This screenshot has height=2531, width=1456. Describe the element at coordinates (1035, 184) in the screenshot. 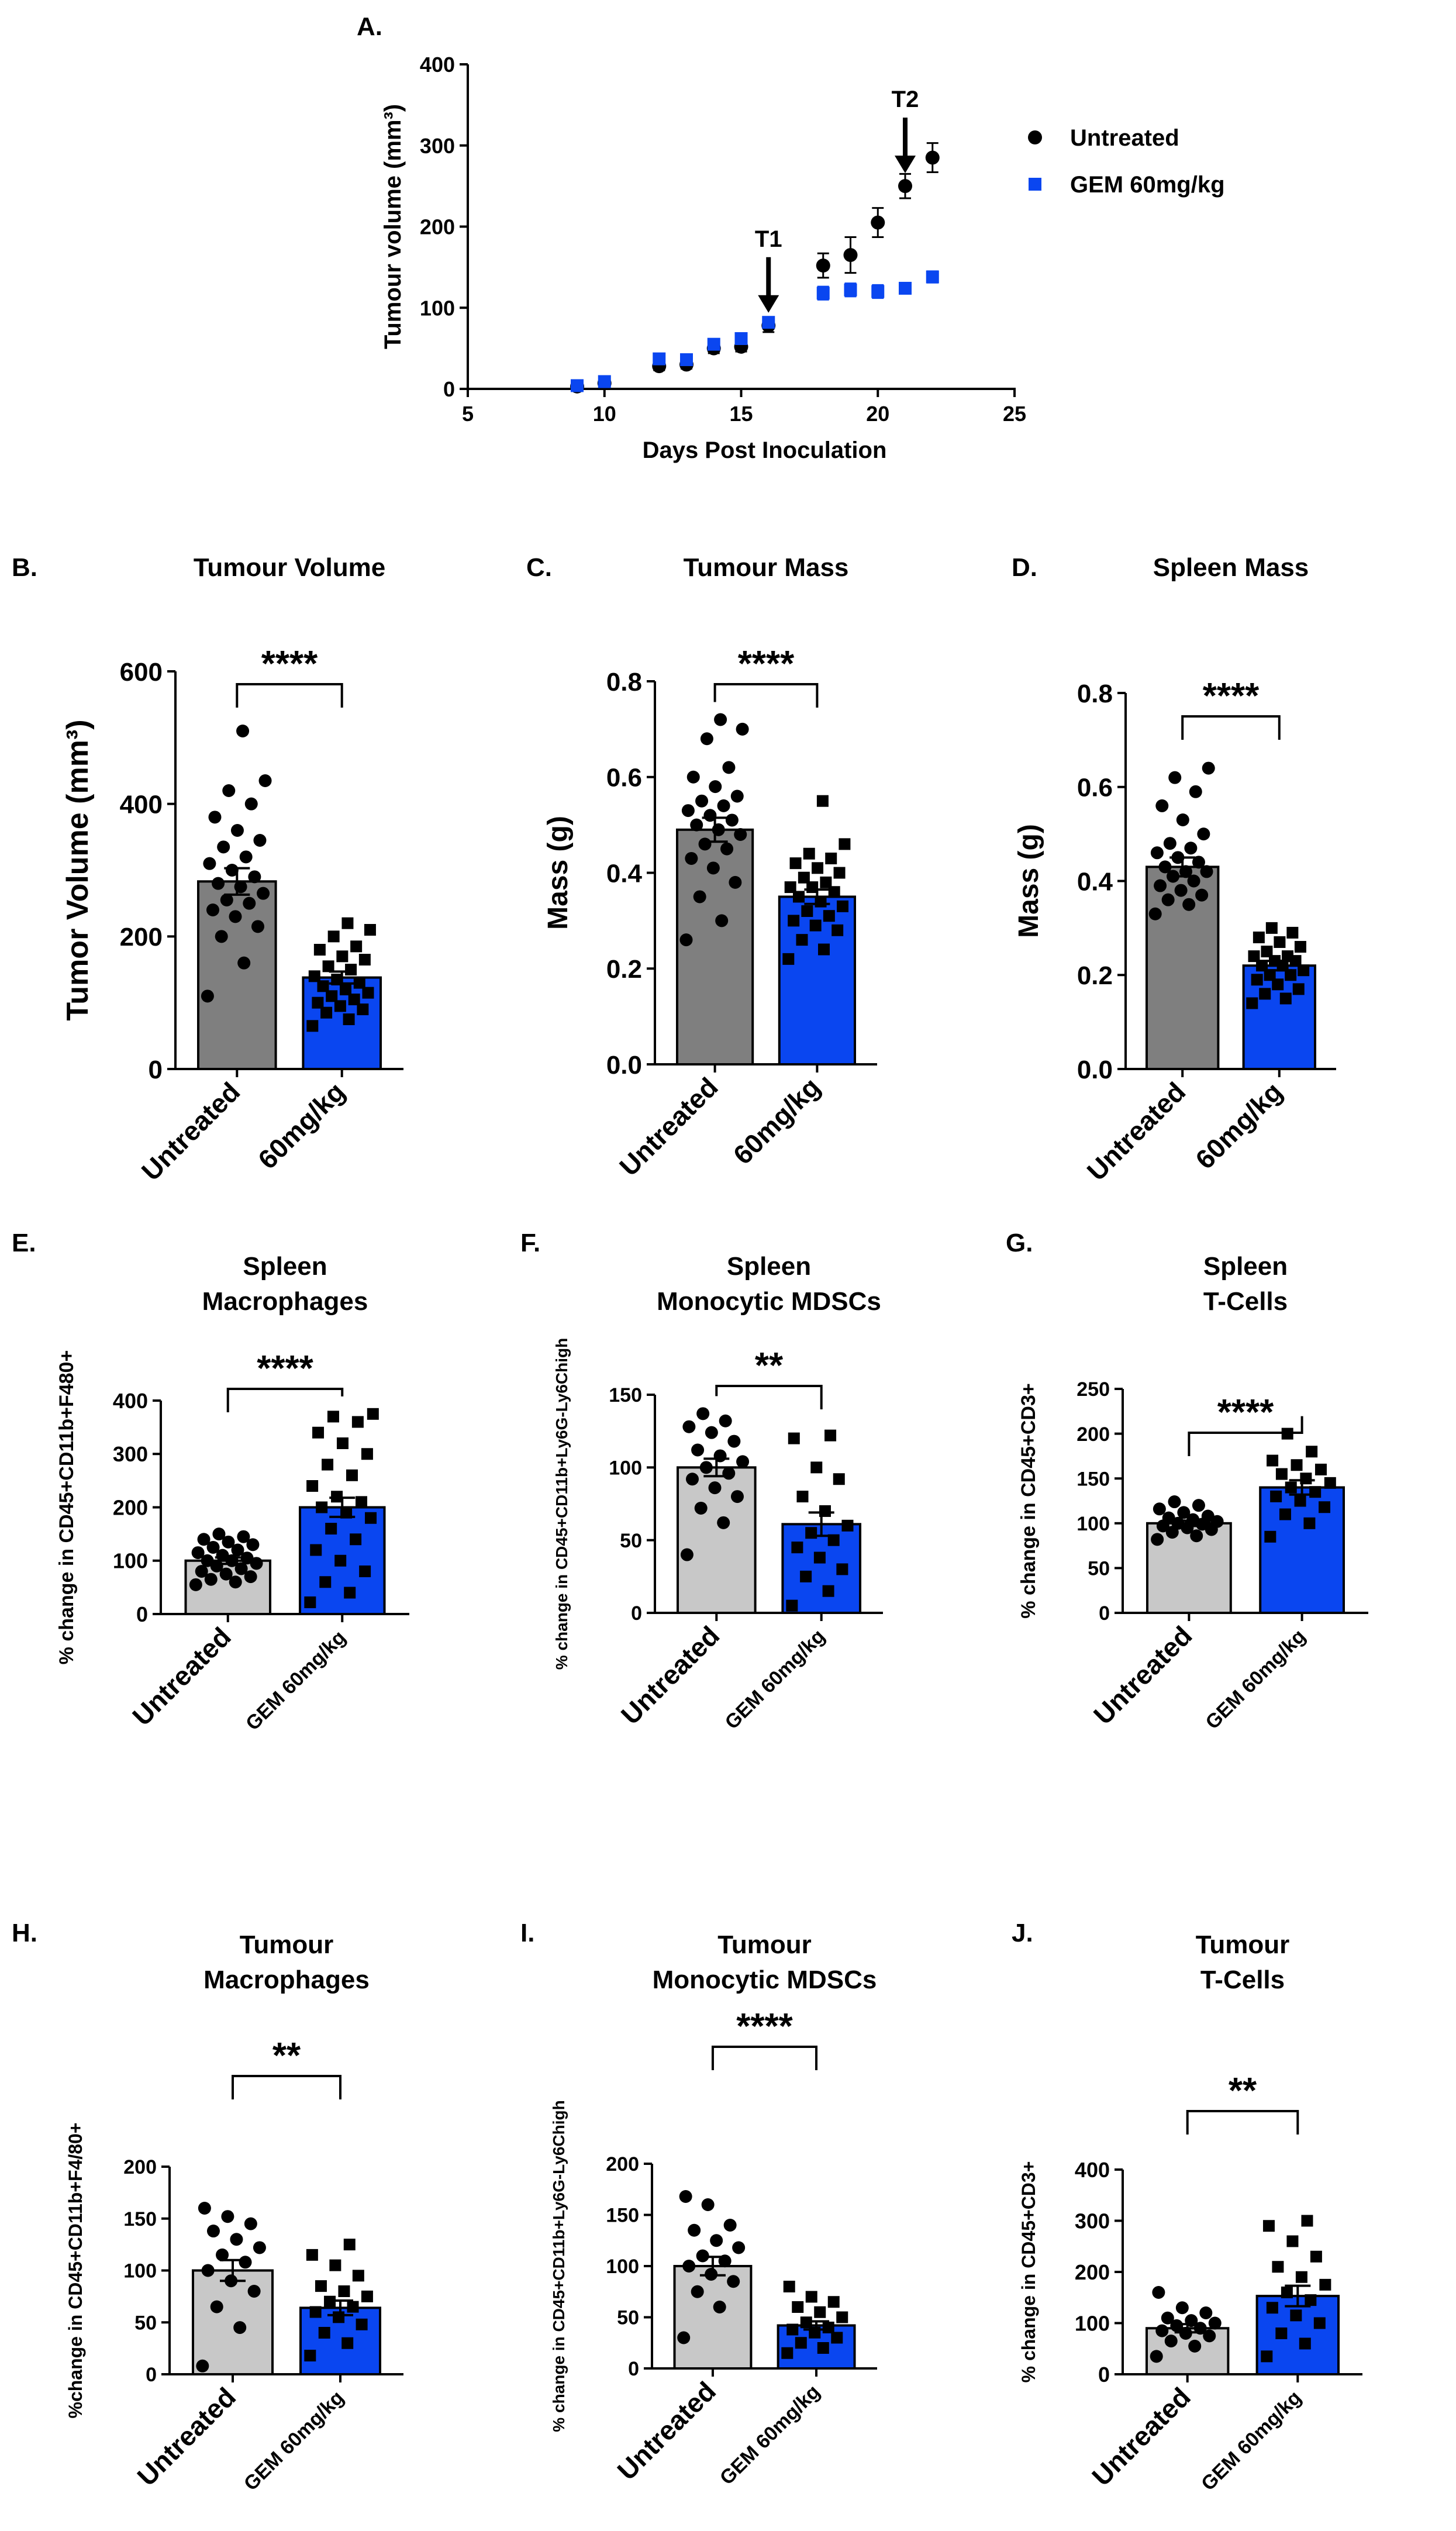

I see `legend-marker` at that location.